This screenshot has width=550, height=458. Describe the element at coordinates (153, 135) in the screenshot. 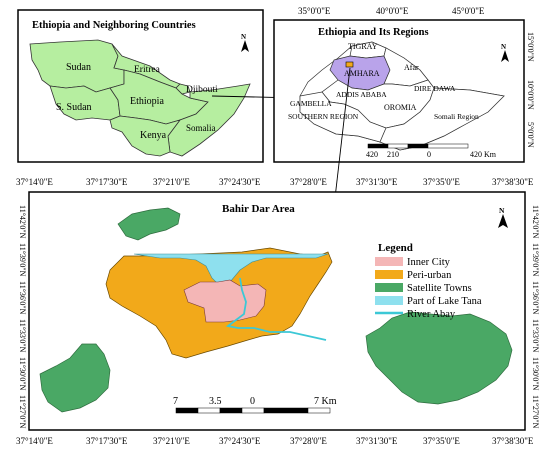

I see `label-kenya: Kenya` at that location.